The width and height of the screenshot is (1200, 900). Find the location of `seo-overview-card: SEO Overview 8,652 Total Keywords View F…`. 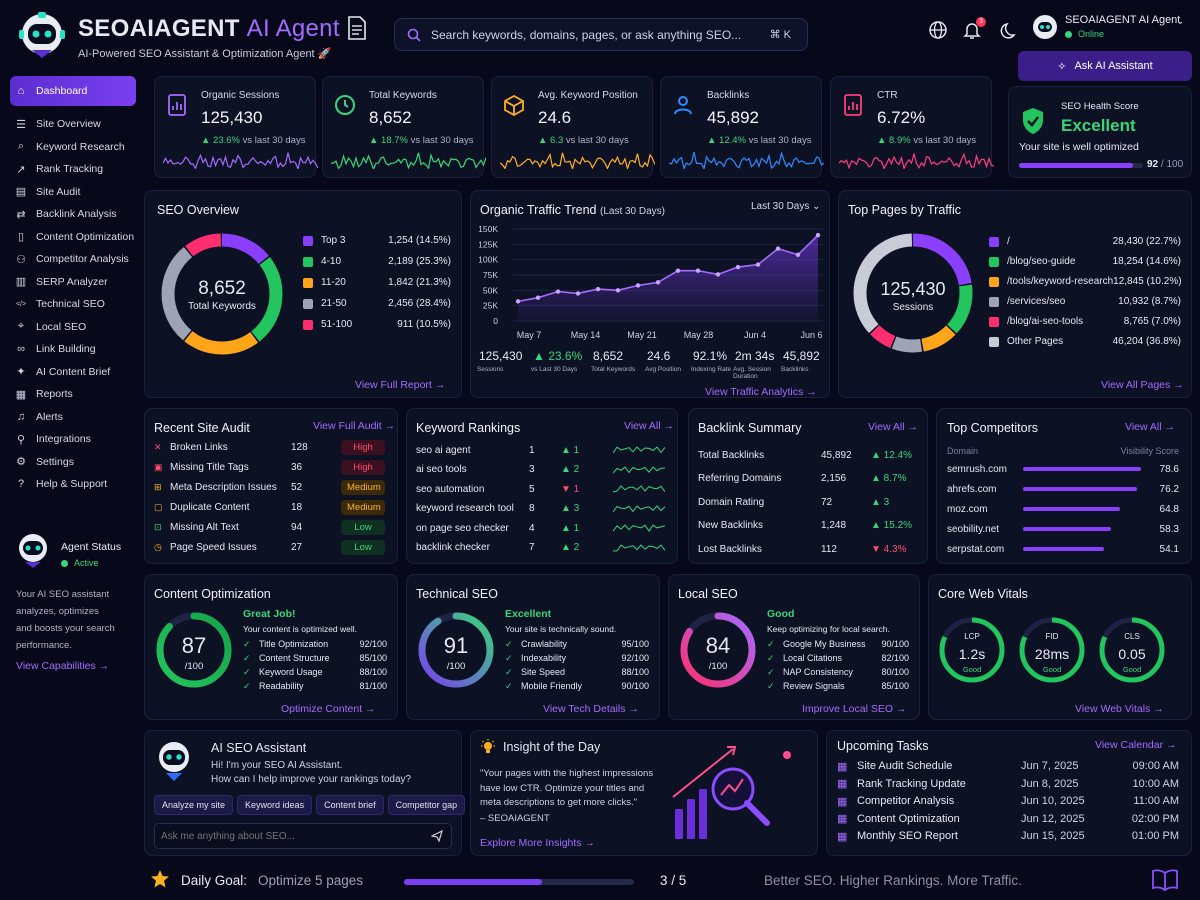

seo-overview-card: SEO Overview 8,652 Total Keywords View F… is located at coordinates (303, 294).